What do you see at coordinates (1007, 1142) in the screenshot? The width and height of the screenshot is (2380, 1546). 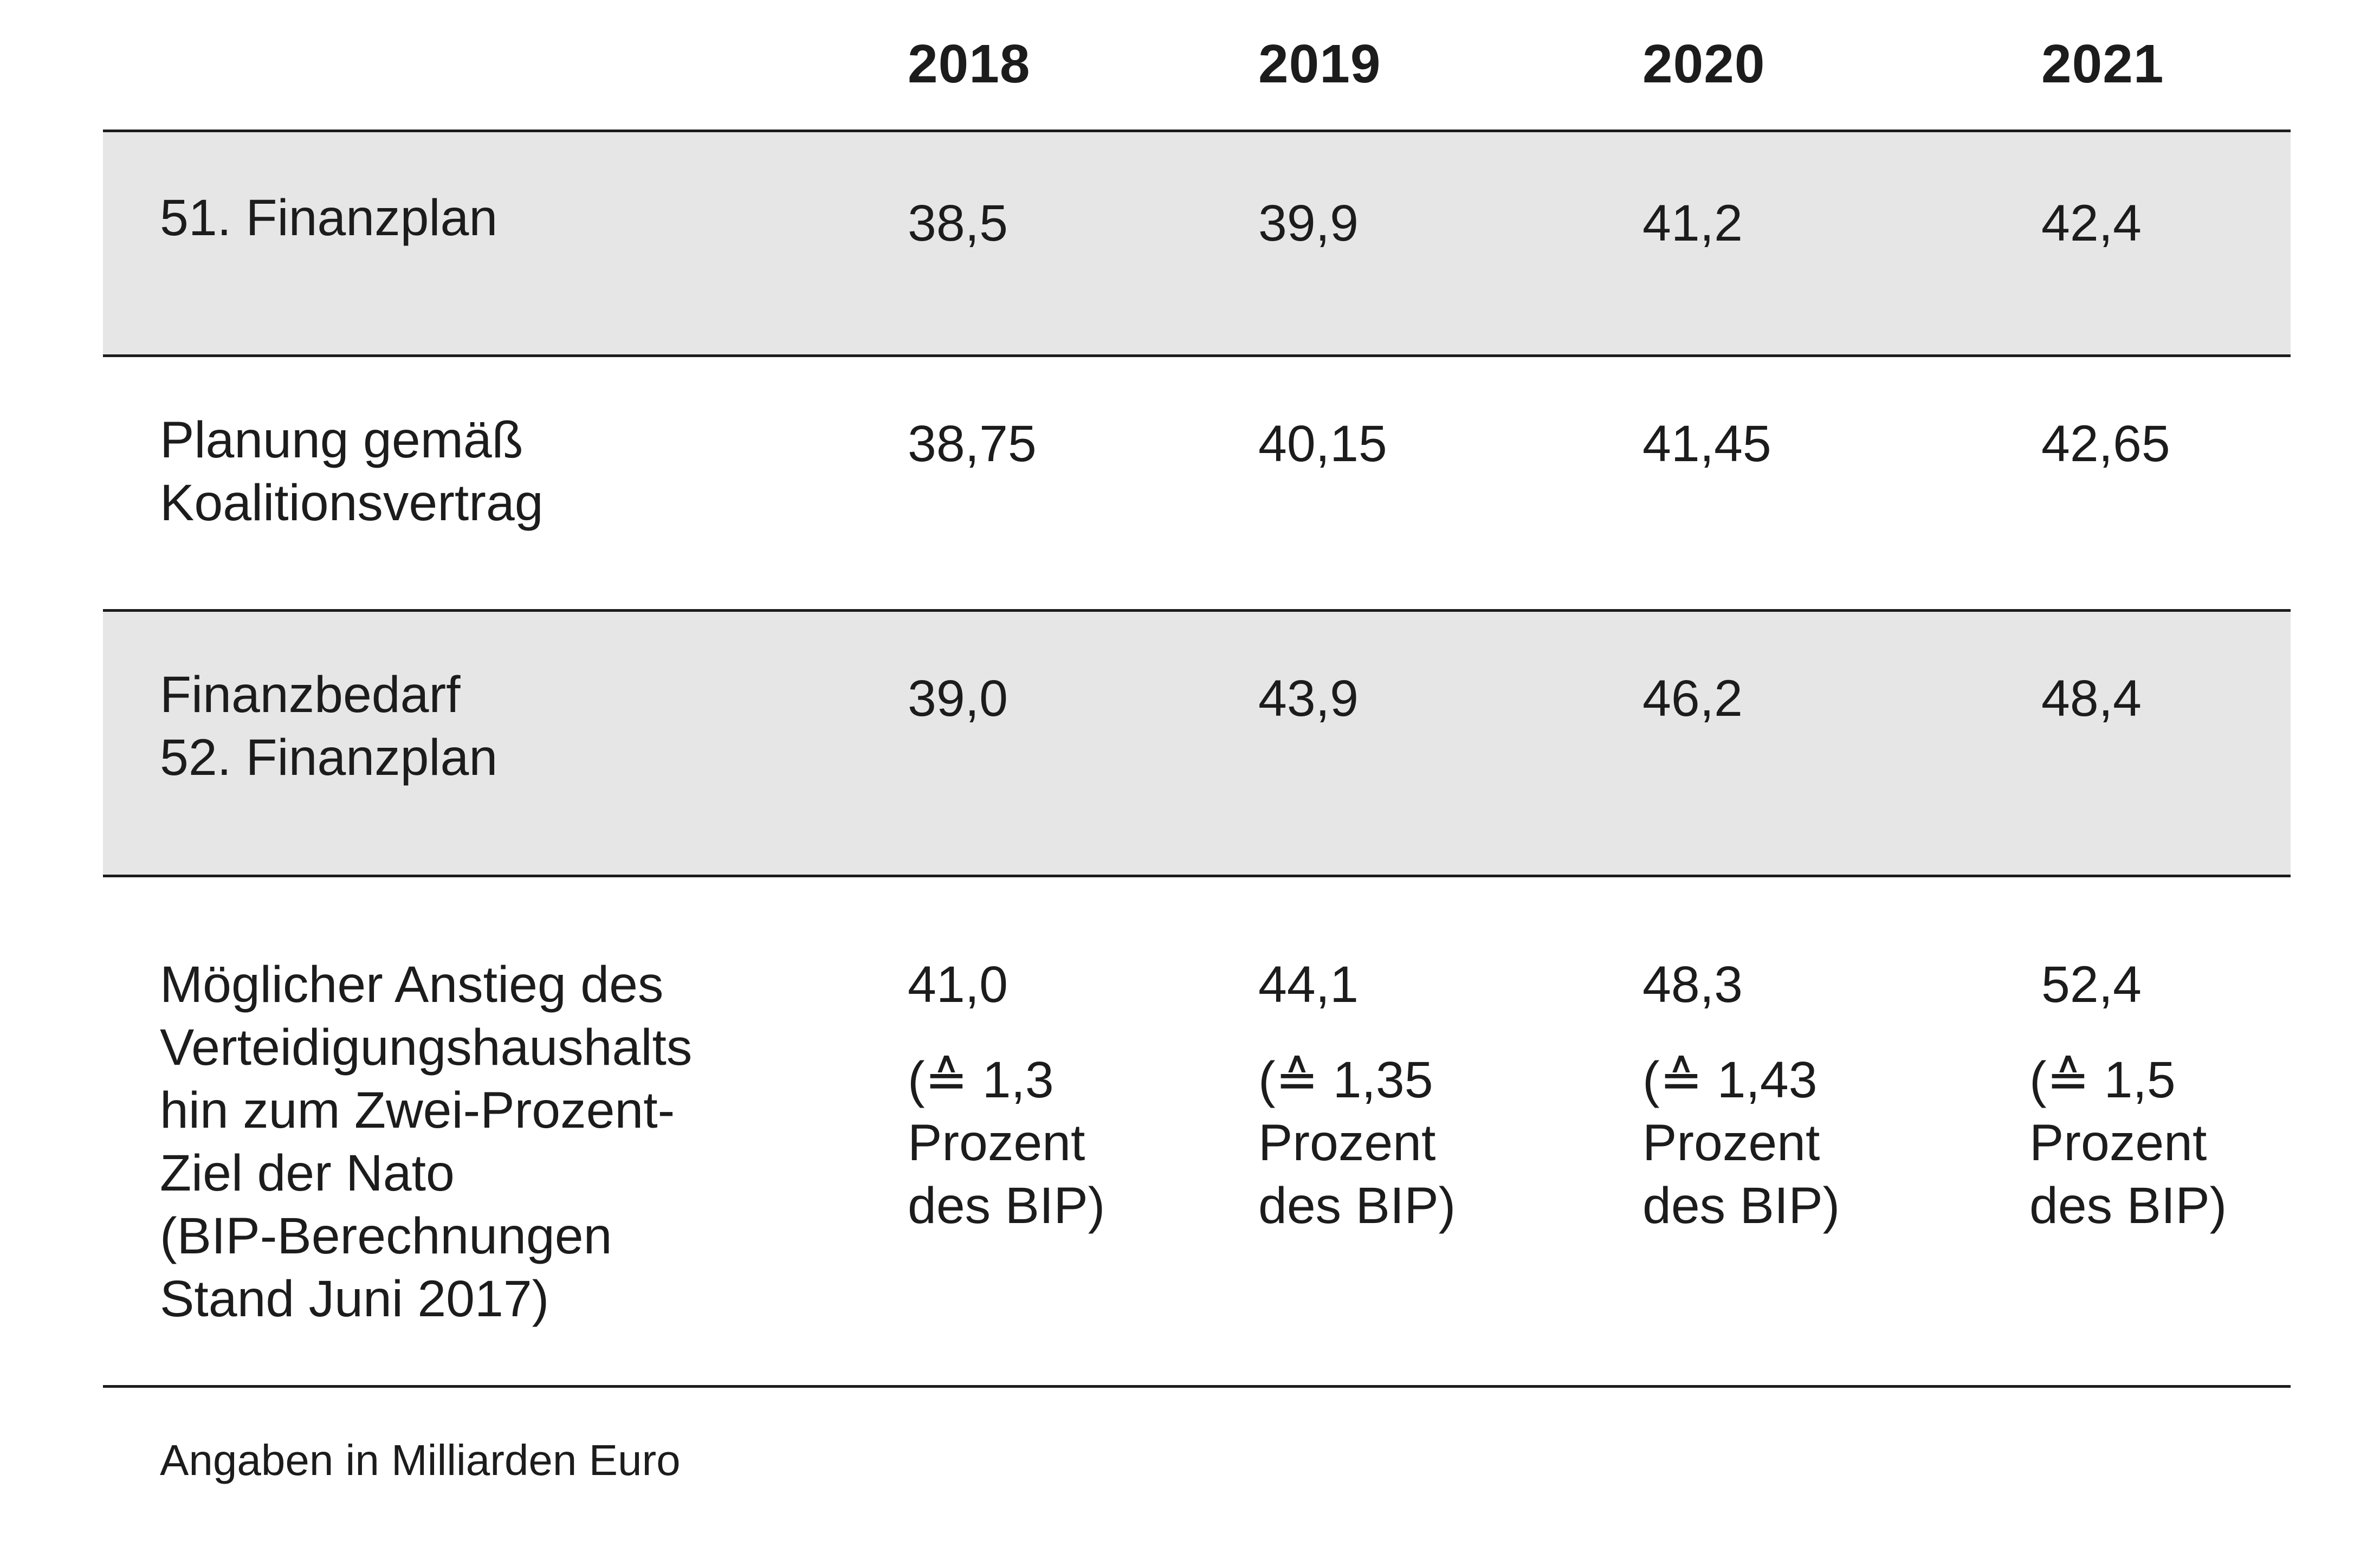 I see `cell-note: (≙ 1,3 Prozent des BIP)` at bounding box center [1007, 1142].